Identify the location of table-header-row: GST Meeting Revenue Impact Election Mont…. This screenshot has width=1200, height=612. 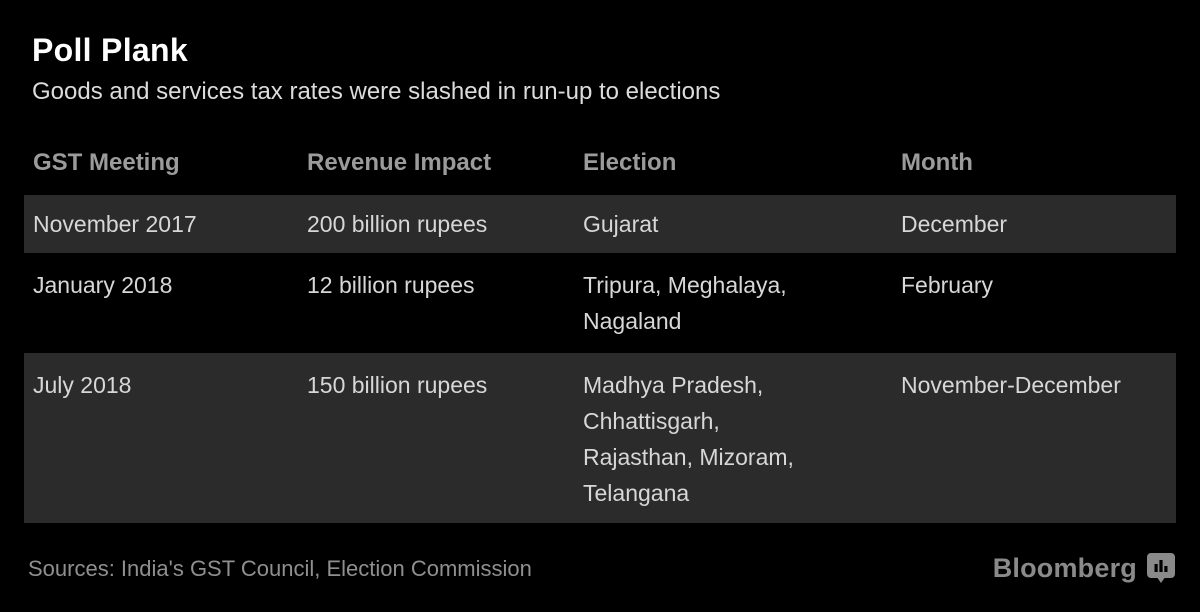
(600, 167).